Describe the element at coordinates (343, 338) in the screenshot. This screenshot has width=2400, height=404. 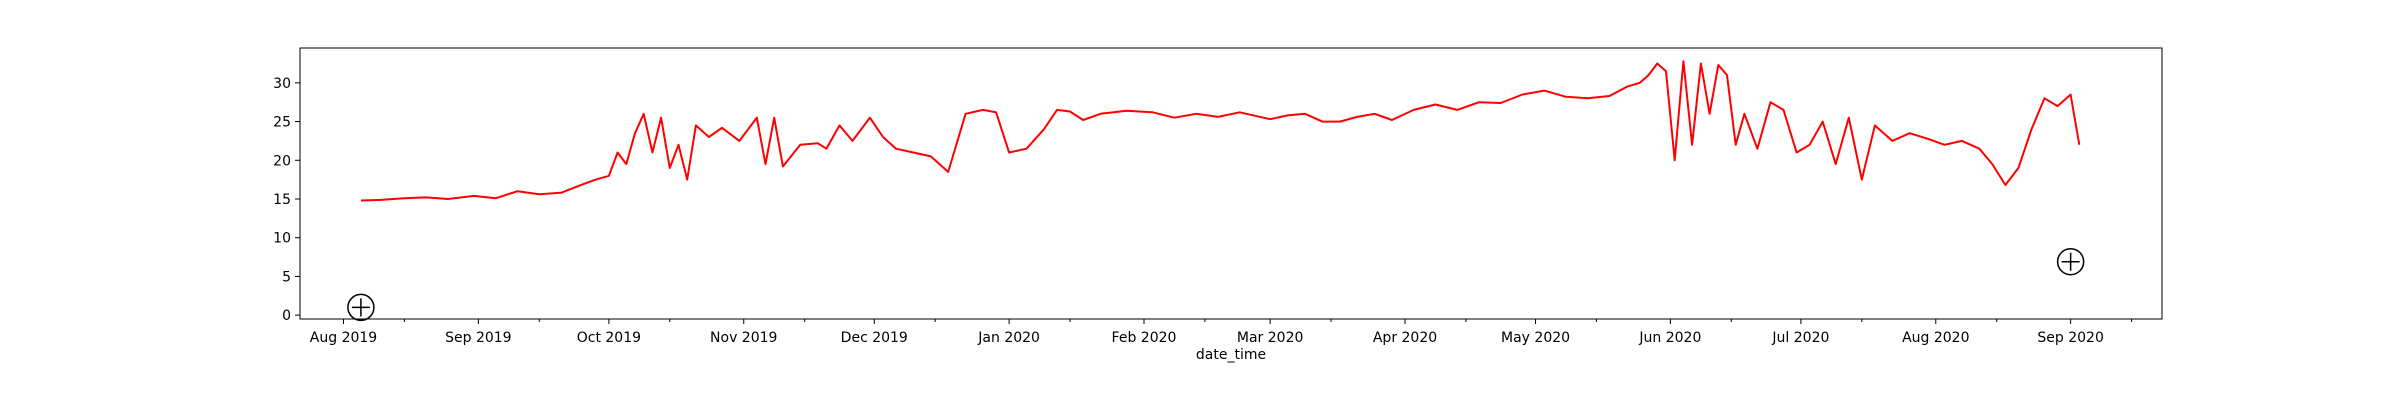
I see `x-tick-label: Aug 2019` at that location.